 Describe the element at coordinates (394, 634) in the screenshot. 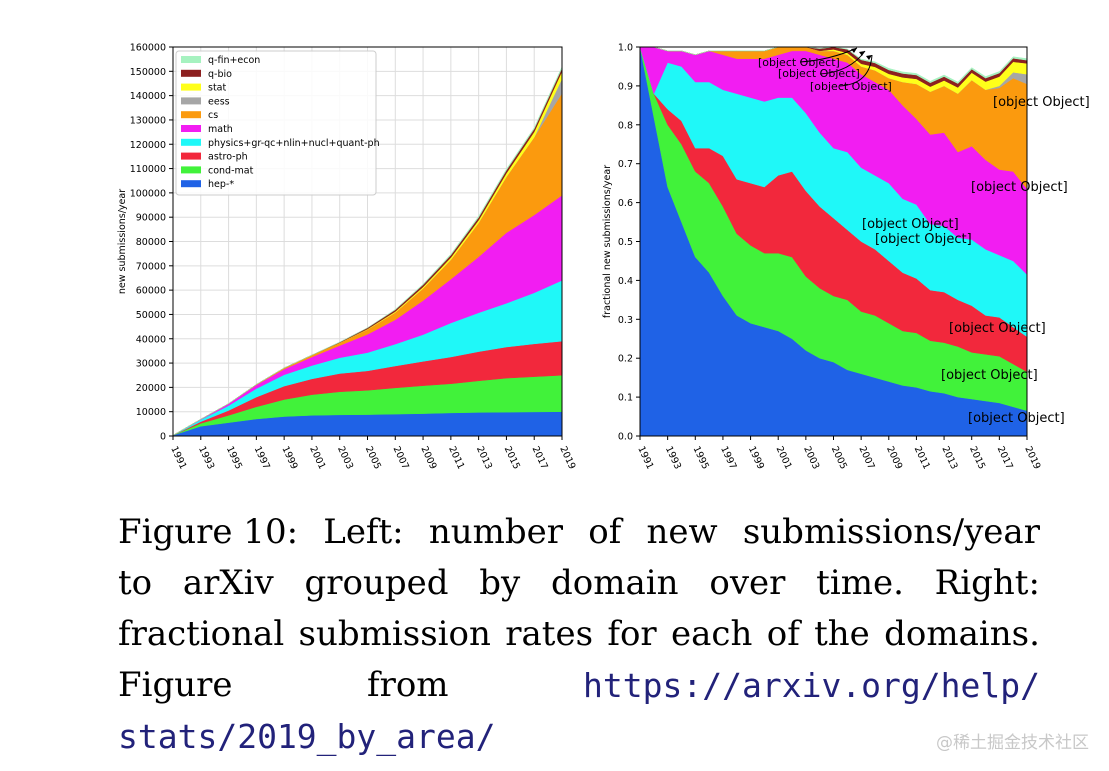

I see `caption-word: submission` at that location.